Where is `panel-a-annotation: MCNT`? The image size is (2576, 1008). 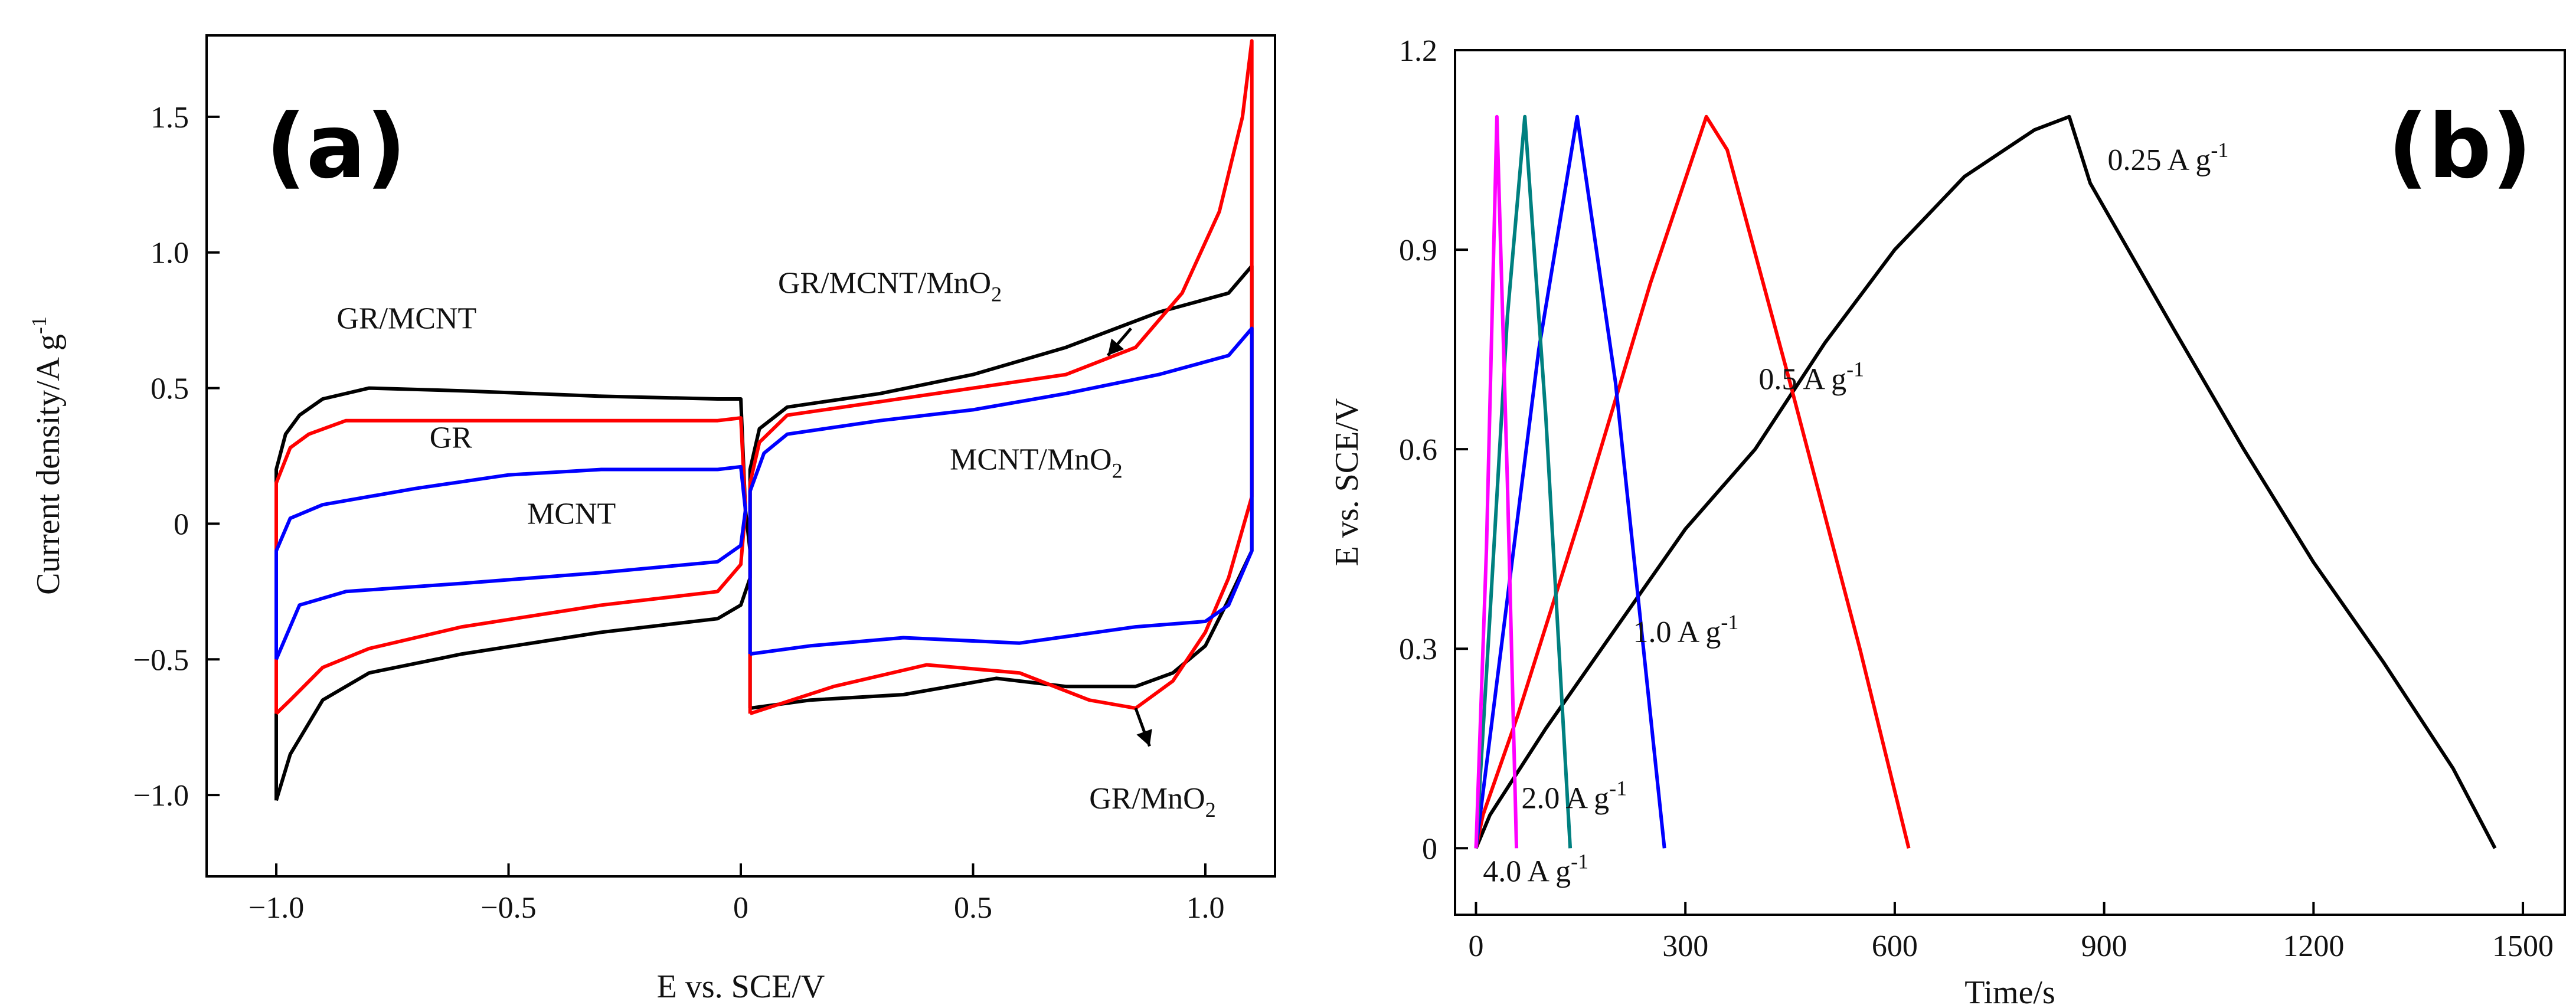 panel-a-annotation: MCNT is located at coordinates (571, 514).